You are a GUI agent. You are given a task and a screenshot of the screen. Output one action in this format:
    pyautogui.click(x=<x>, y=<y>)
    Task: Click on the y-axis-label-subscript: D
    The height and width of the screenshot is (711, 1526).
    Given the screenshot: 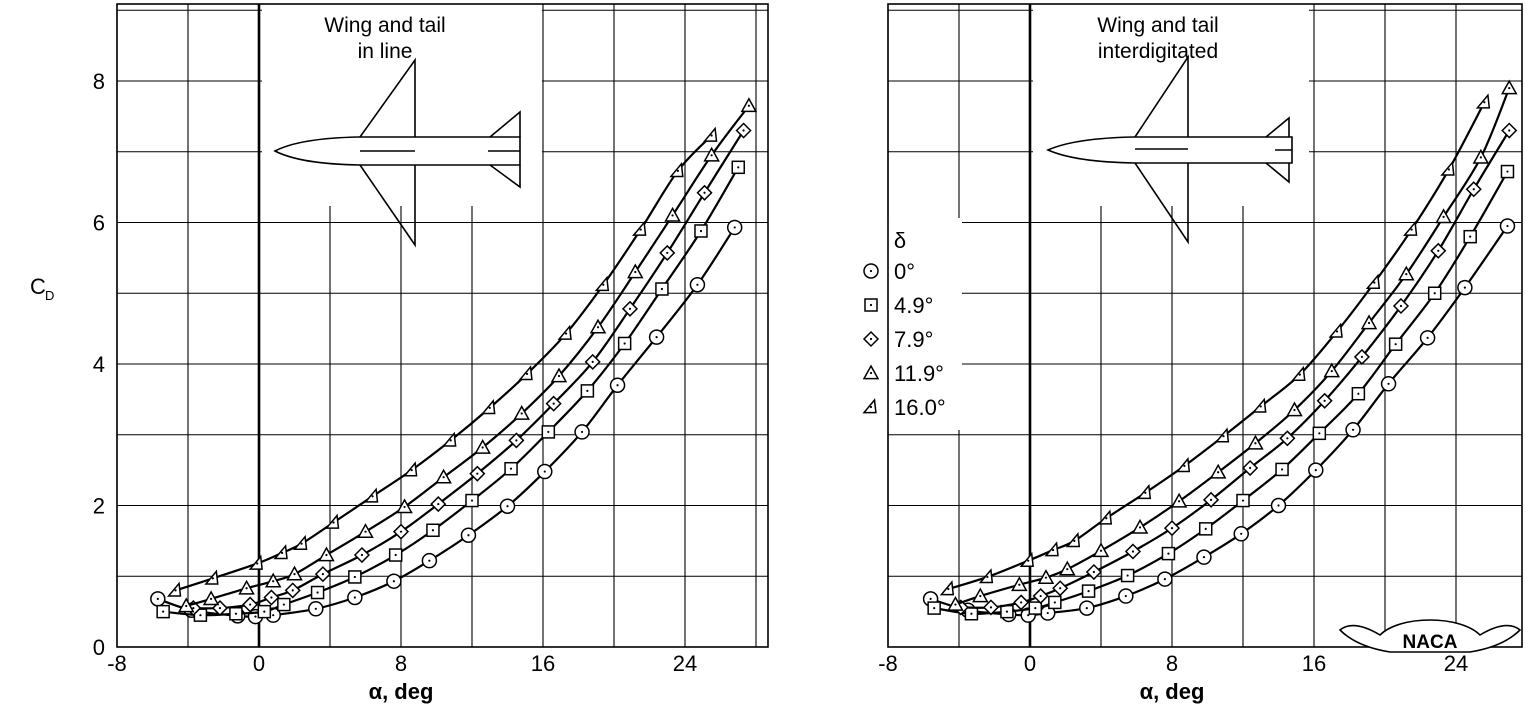 What is the action you would take?
    pyautogui.click(x=49, y=295)
    